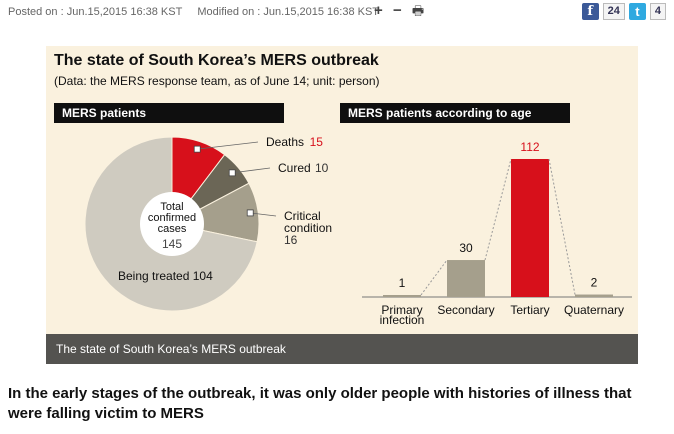  Describe the element at coordinates (402, 296) in the screenshot. I see `bar-primary-infection` at that location.